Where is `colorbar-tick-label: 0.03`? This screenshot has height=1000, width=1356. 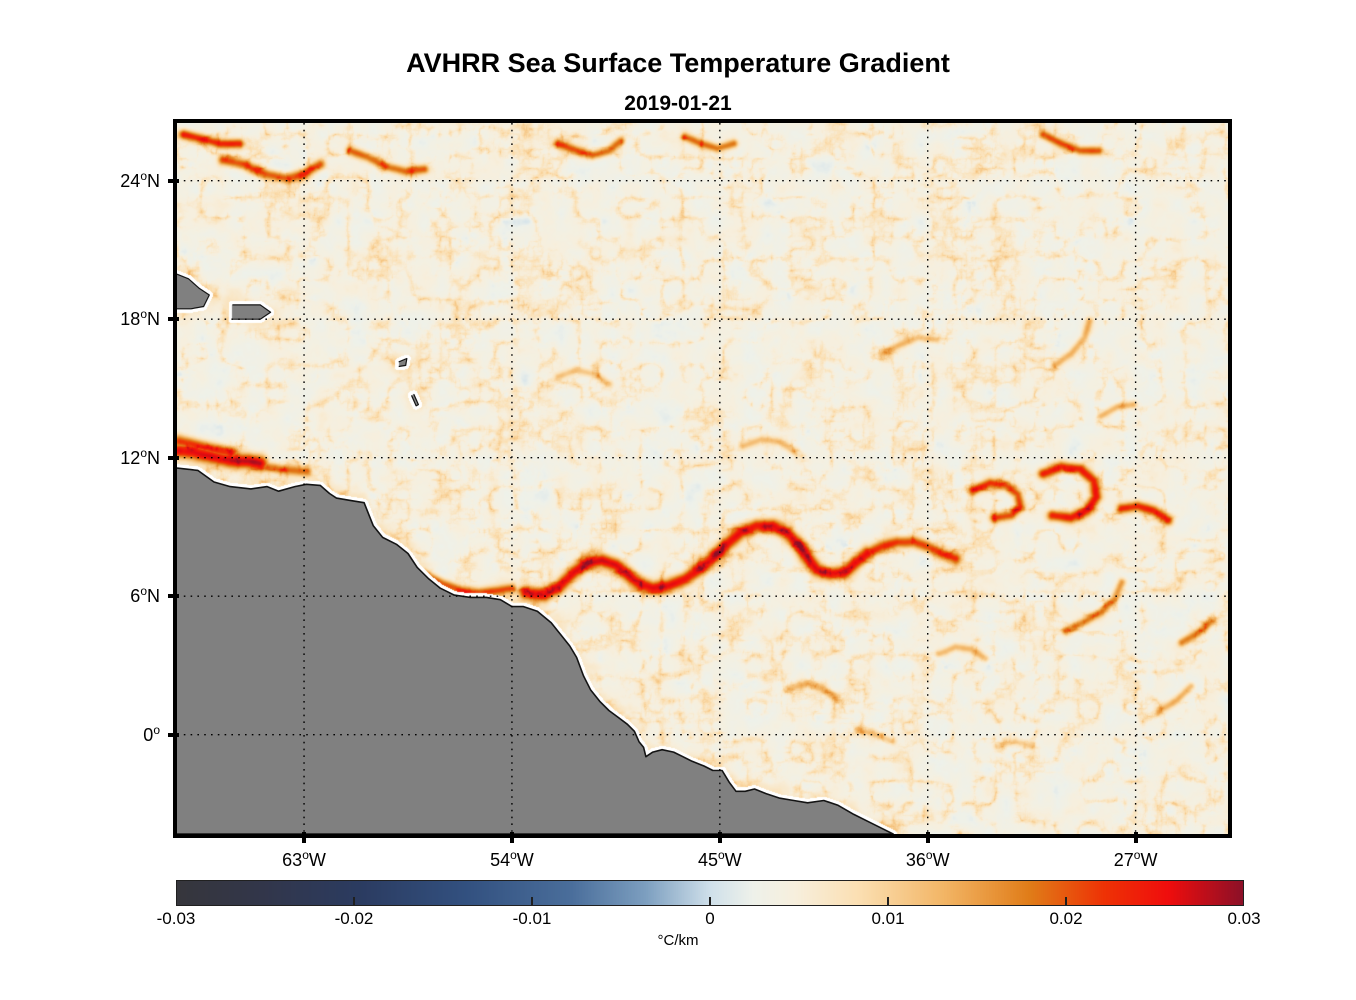 colorbar-tick-label: 0.03 is located at coordinates (1244, 918).